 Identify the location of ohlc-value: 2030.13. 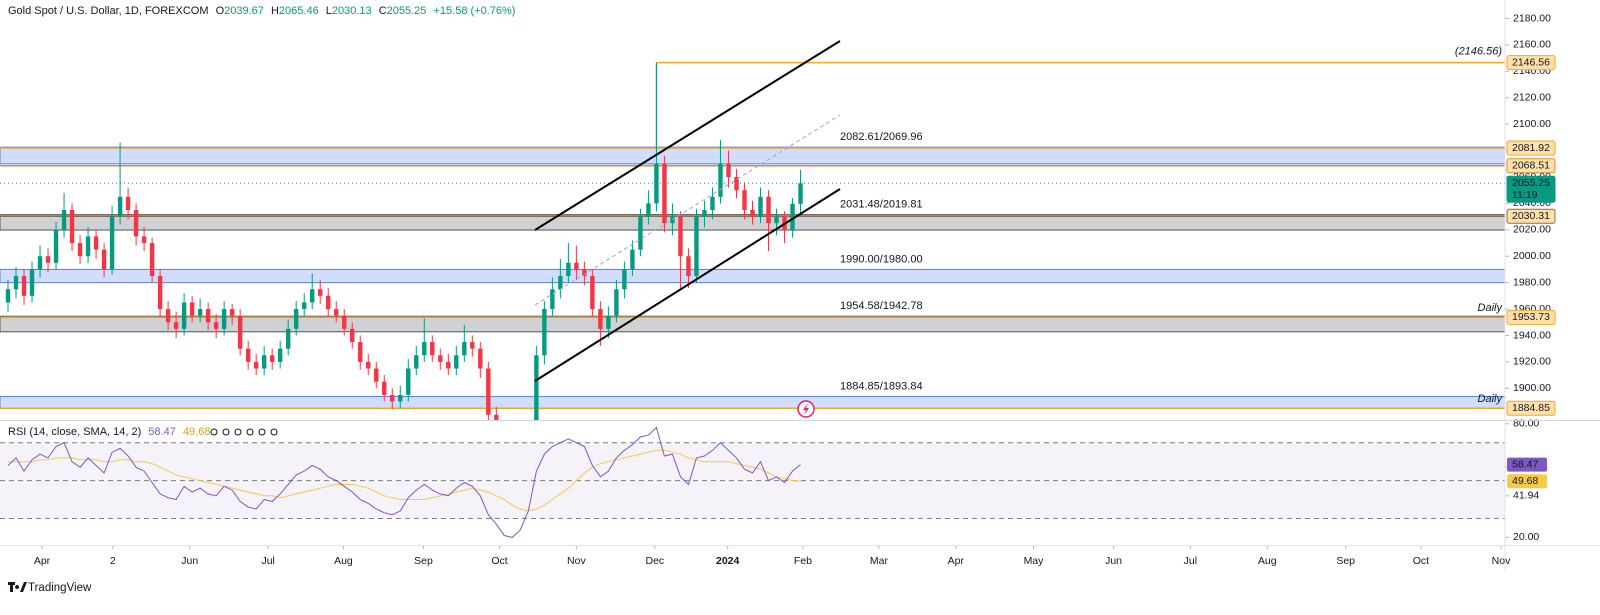
(352, 11).